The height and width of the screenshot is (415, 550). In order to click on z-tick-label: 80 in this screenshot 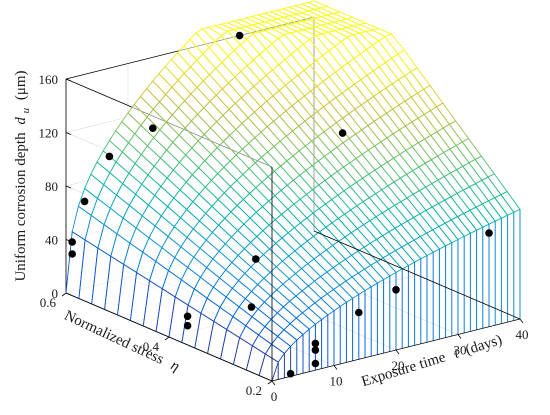, I will do `click(51, 186)`.